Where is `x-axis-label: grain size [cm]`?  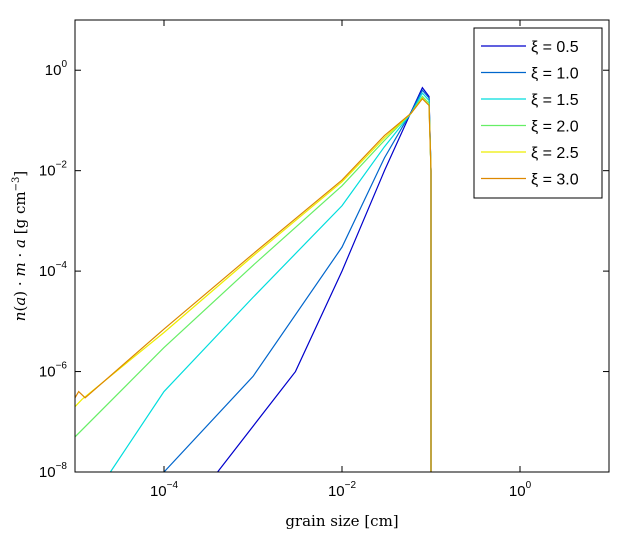
x-axis-label: grain size [cm] is located at coordinates (341, 521).